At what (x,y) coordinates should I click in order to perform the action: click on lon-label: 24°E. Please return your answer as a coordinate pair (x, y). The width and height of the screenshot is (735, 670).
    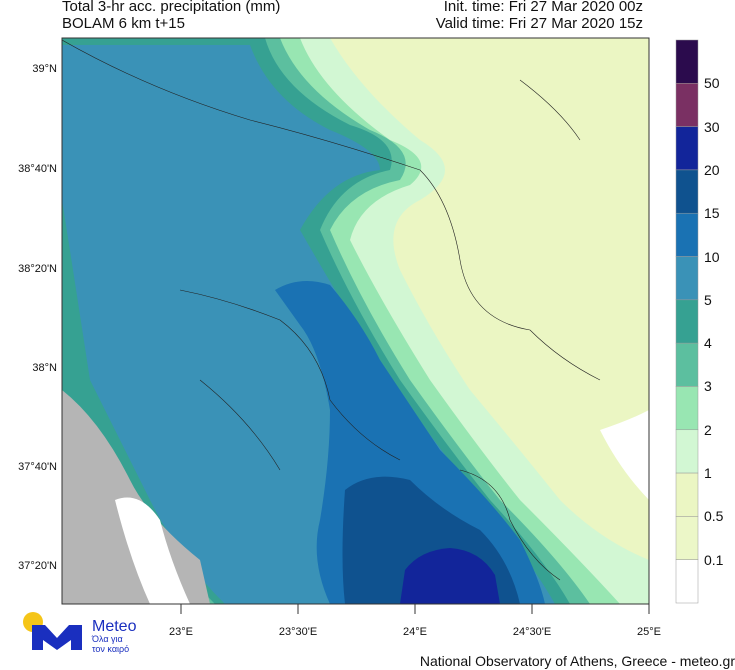
    Looking at the image, I should click on (415, 632).